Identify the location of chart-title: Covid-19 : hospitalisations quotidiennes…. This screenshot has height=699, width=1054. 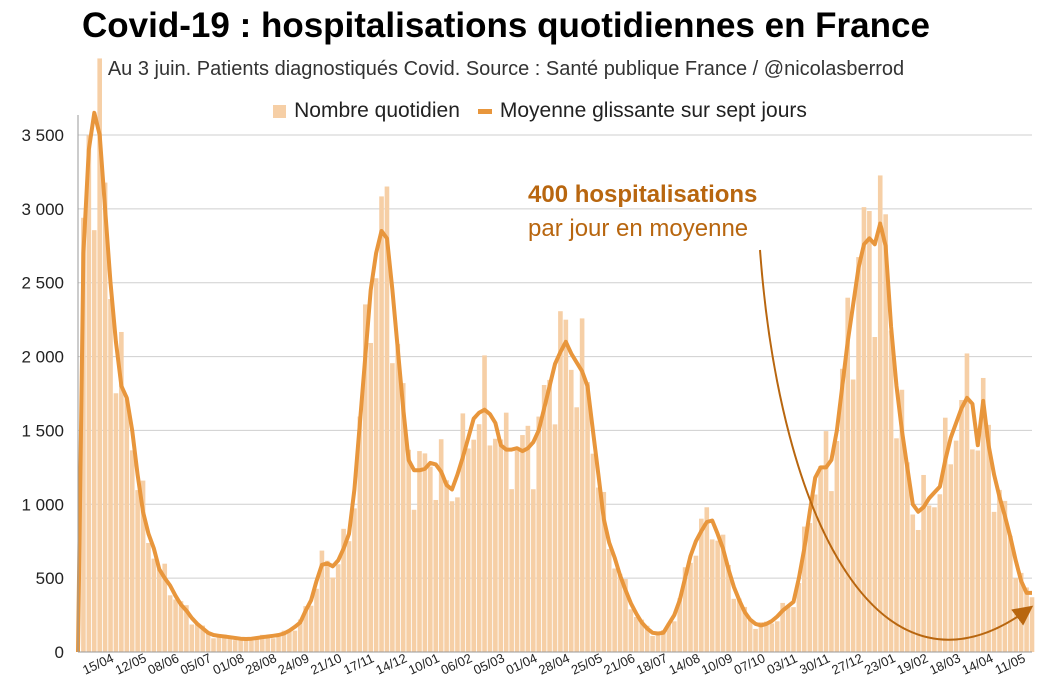
(506, 25).